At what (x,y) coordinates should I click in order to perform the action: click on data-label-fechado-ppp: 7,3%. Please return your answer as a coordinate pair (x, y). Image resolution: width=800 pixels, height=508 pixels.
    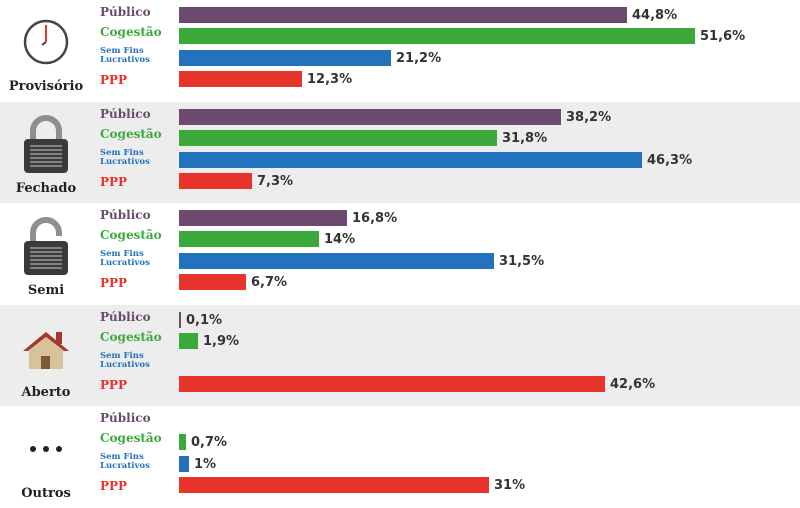
    Looking at the image, I should click on (275, 181).